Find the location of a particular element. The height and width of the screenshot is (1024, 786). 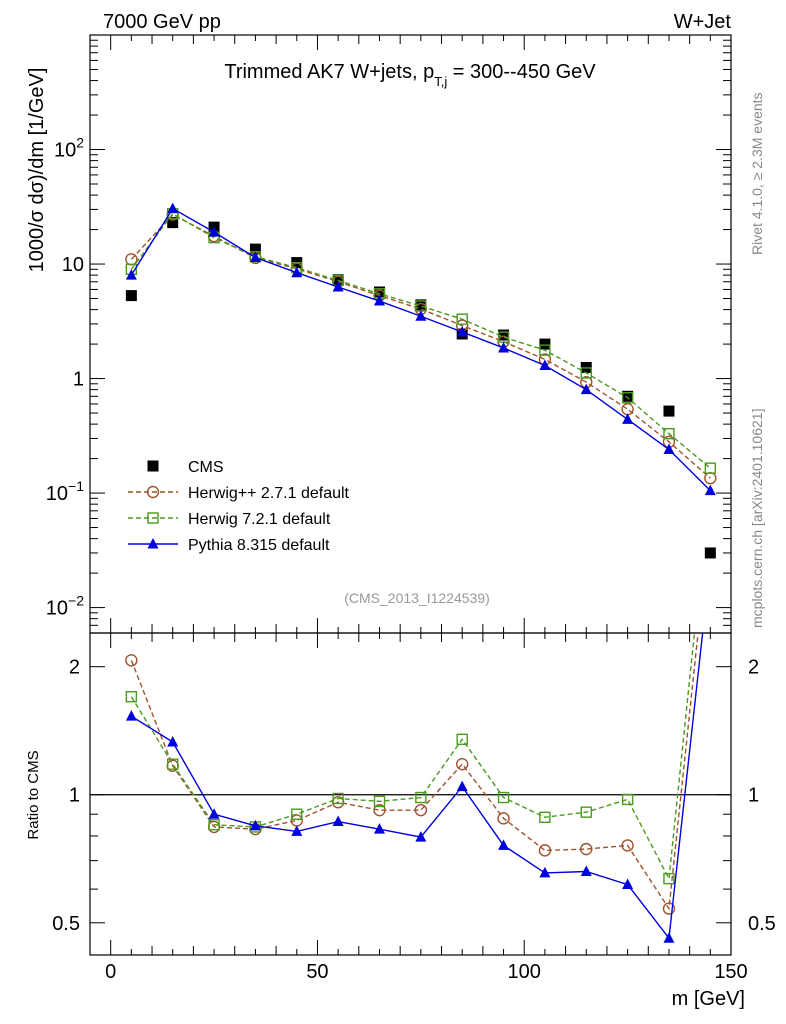

ratio-y-tick-label-right: 1 is located at coordinates (753, 796).